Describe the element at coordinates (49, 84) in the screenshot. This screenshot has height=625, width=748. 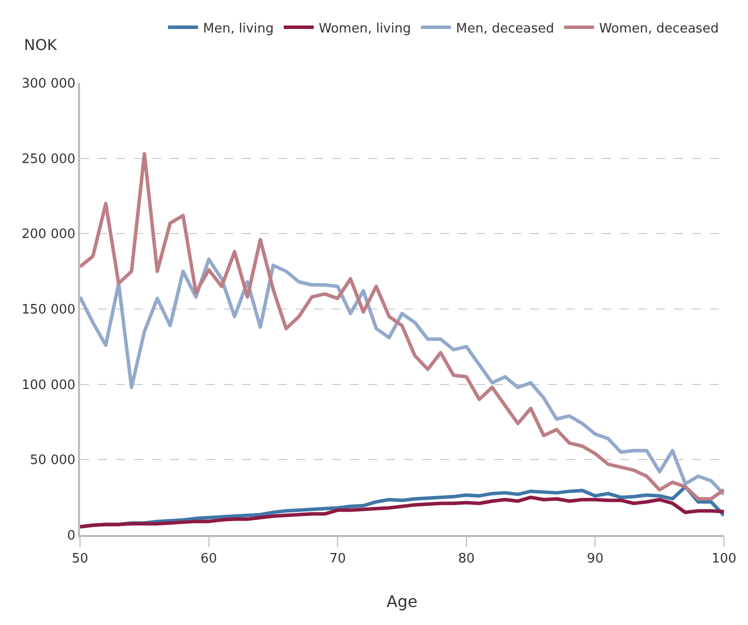
I see `y-tick-label: 300 000` at that location.